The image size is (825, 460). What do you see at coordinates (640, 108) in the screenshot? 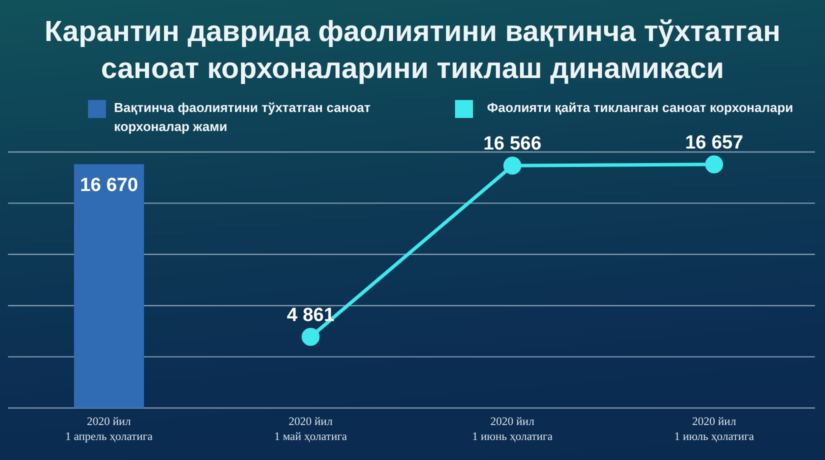
I see `legend-label: Фаолияти қайта тикланган саноат корхоналари` at bounding box center [640, 108].